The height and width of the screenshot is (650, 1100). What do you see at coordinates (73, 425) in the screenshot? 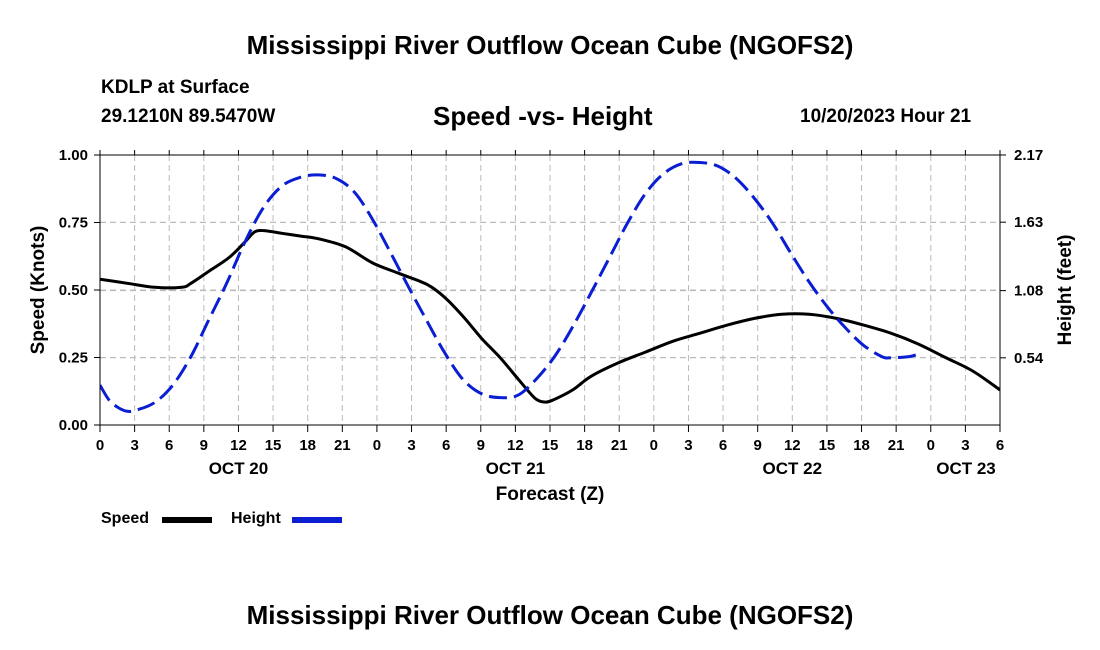
I see `y-left-tick-label: 0.00` at bounding box center [73, 425].